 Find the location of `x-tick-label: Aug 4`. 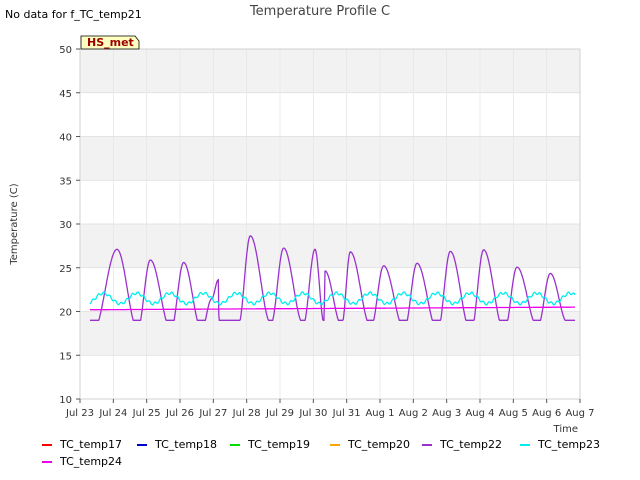

x-tick-label: Aug 4 is located at coordinates (479, 413).